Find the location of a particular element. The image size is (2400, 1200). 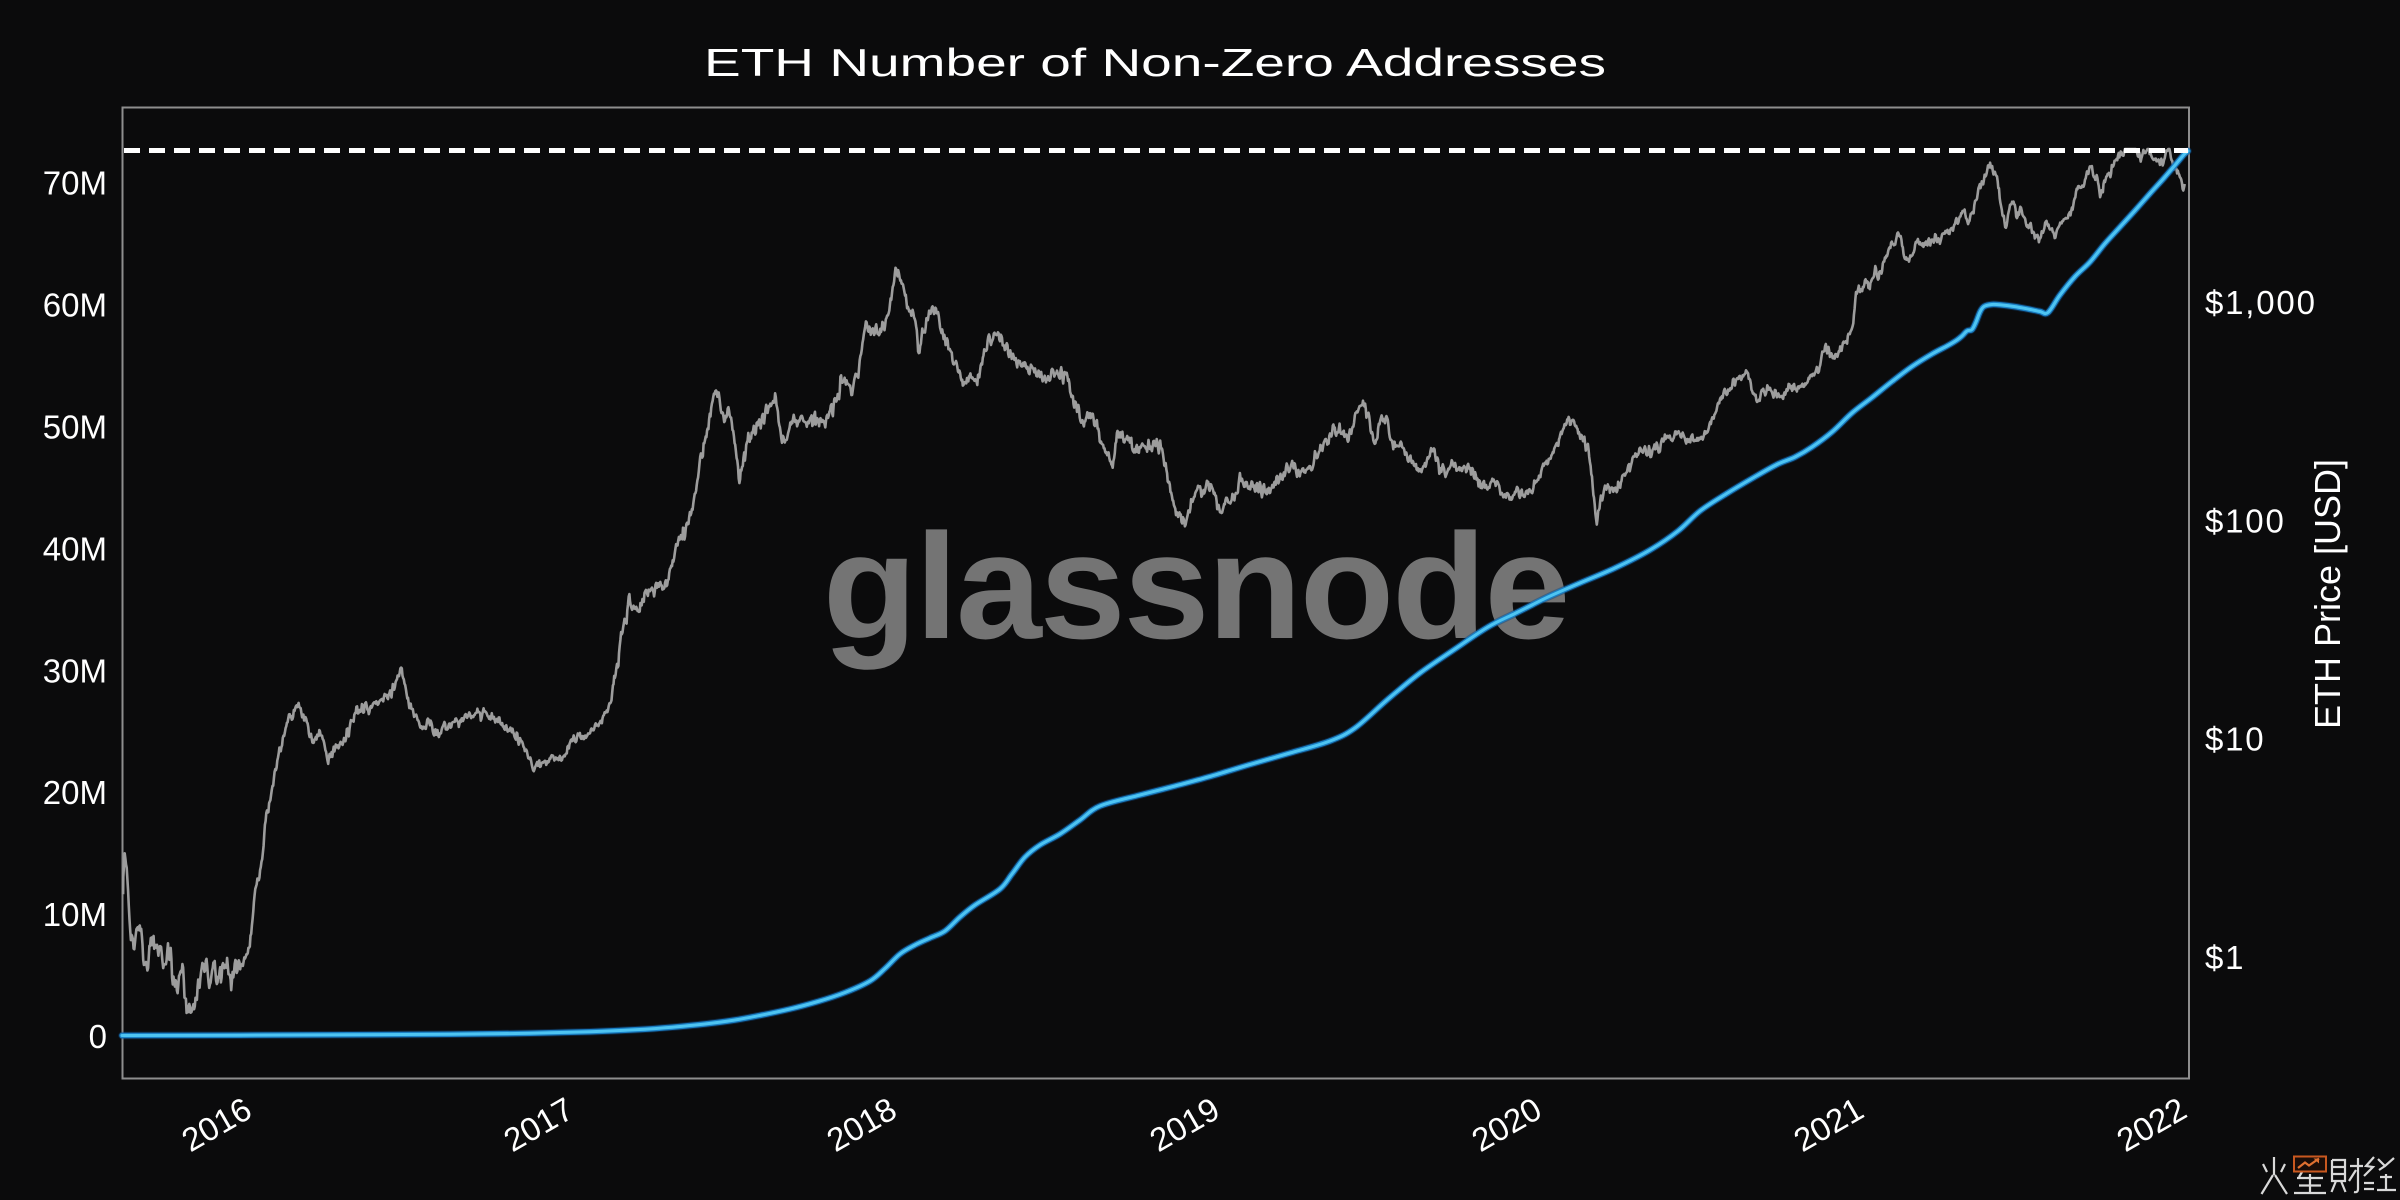

svg-text: 10M is located at coordinates (75, 914).